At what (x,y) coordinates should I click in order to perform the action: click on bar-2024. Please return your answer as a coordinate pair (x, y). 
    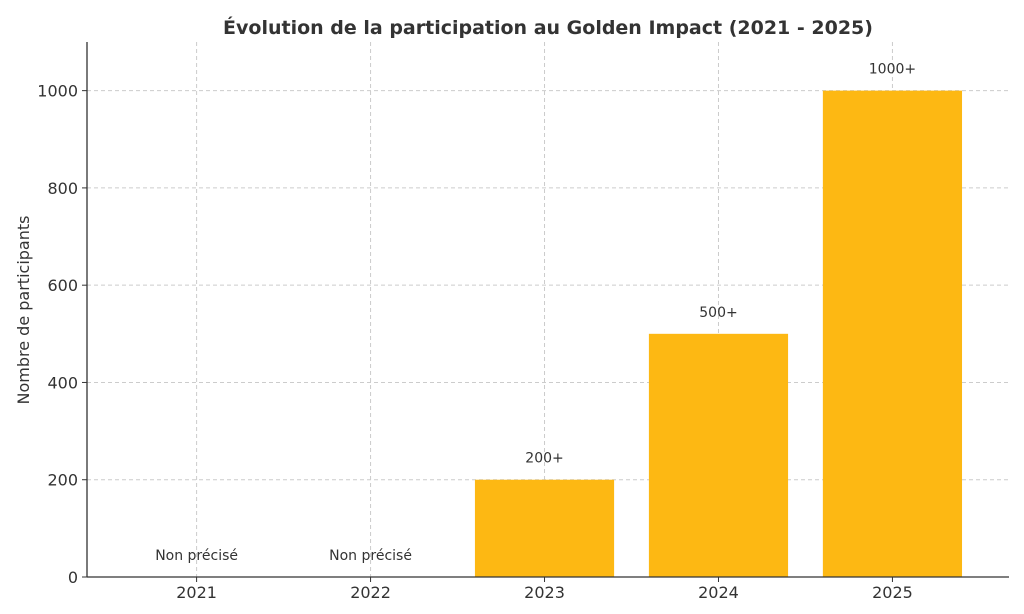
    Looking at the image, I should click on (718, 455).